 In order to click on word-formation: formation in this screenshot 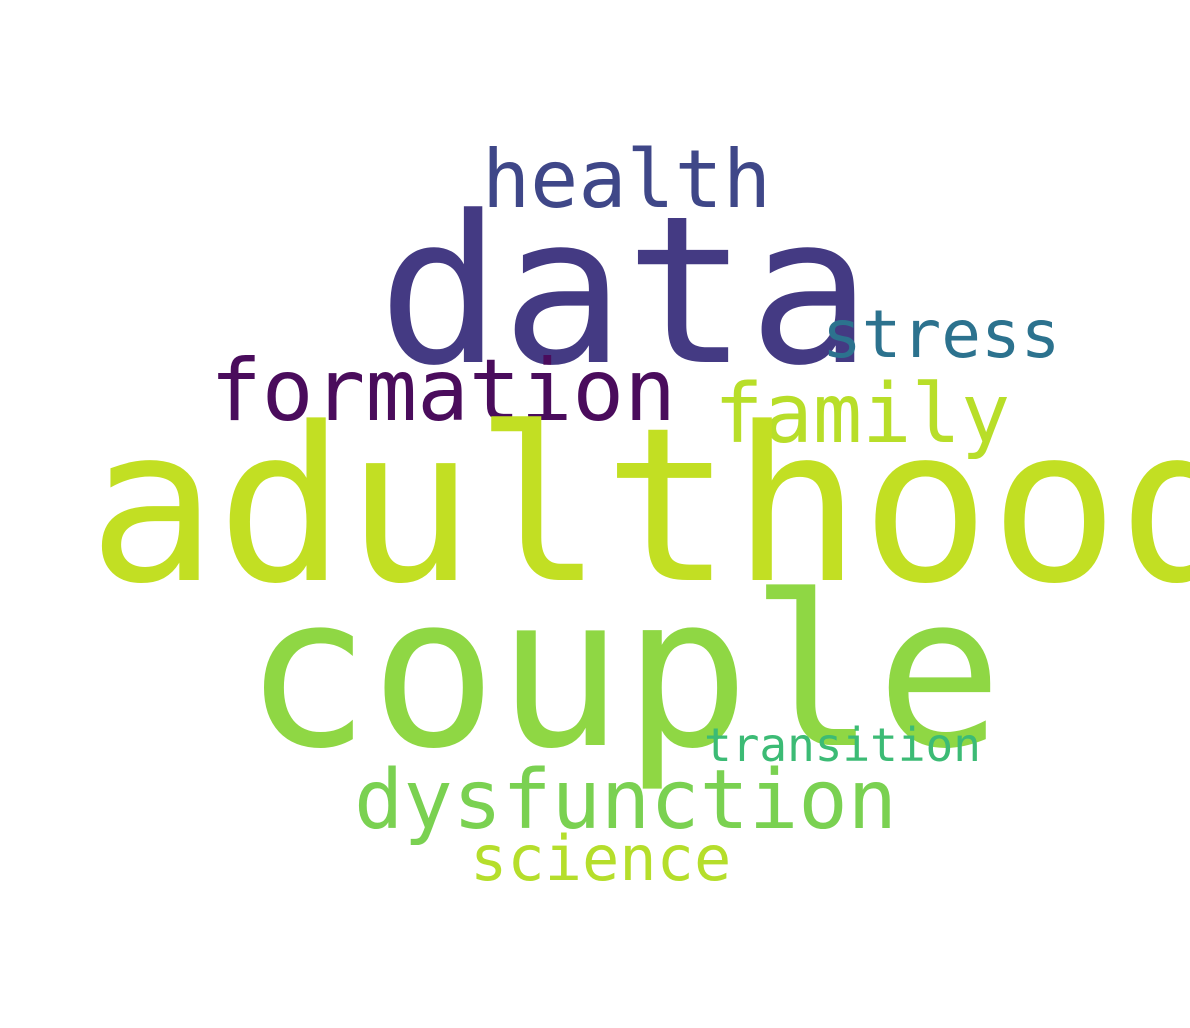, I will do `click(443, 391)`.